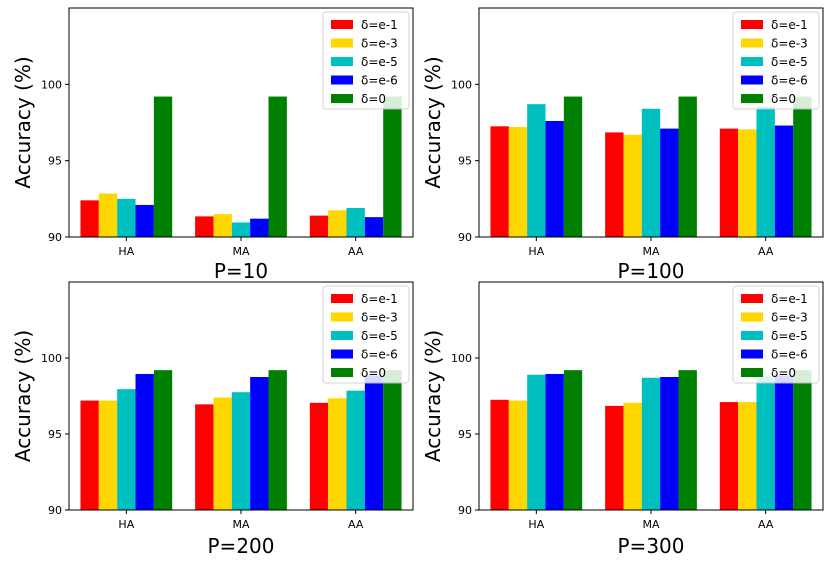 The width and height of the screenshot is (830, 568). Describe the element at coordinates (766, 524) in the screenshot. I see `x-tick-label-aa: AA` at that location.